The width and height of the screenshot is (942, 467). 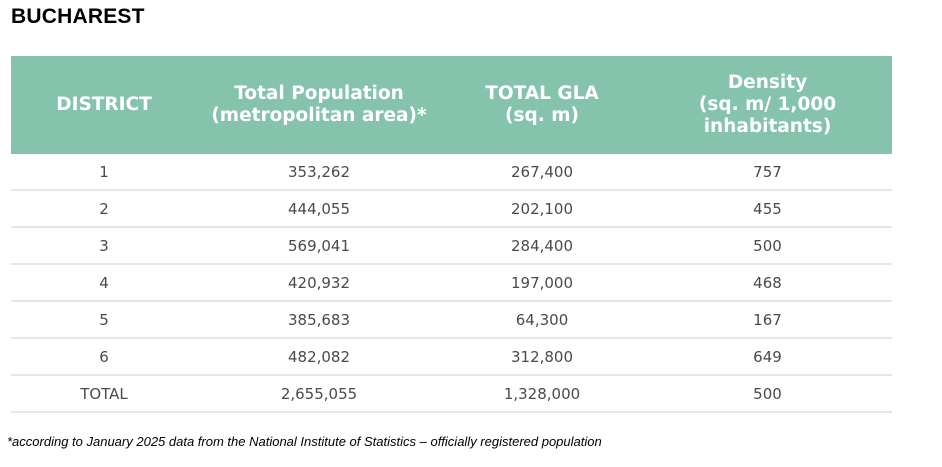 I want to click on cell-district: 2, so click(x=104, y=209).